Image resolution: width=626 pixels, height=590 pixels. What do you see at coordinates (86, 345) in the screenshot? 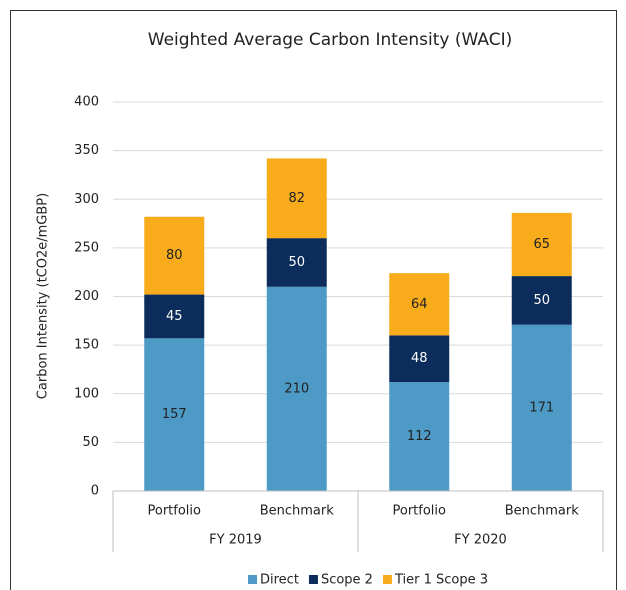
I see `y-tick-label: 150` at bounding box center [86, 345].